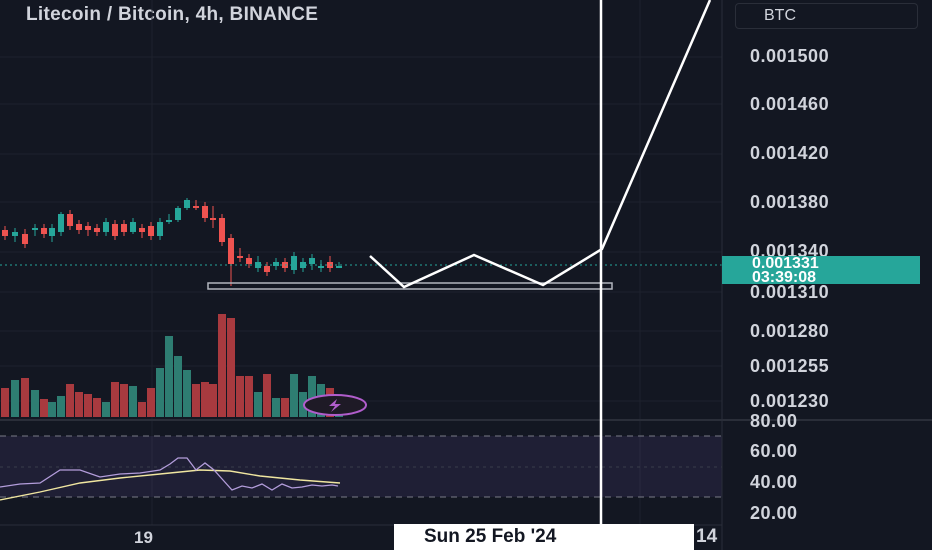  What do you see at coordinates (774, 421) in the screenshot?
I see `rsi-axis-label: 80.00` at bounding box center [774, 421].